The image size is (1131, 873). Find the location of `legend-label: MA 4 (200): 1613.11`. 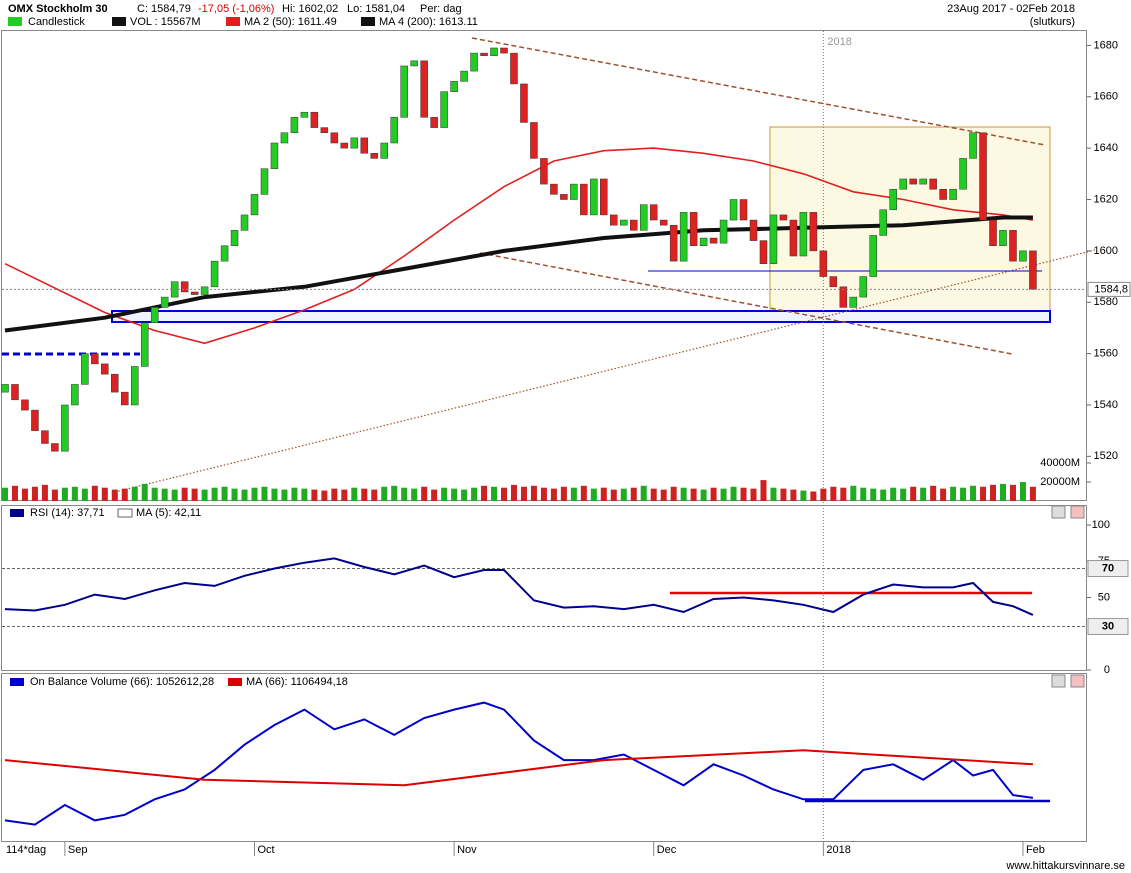

legend-label: MA 4 (200): 1613.11 is located at coordinates (428, 22).